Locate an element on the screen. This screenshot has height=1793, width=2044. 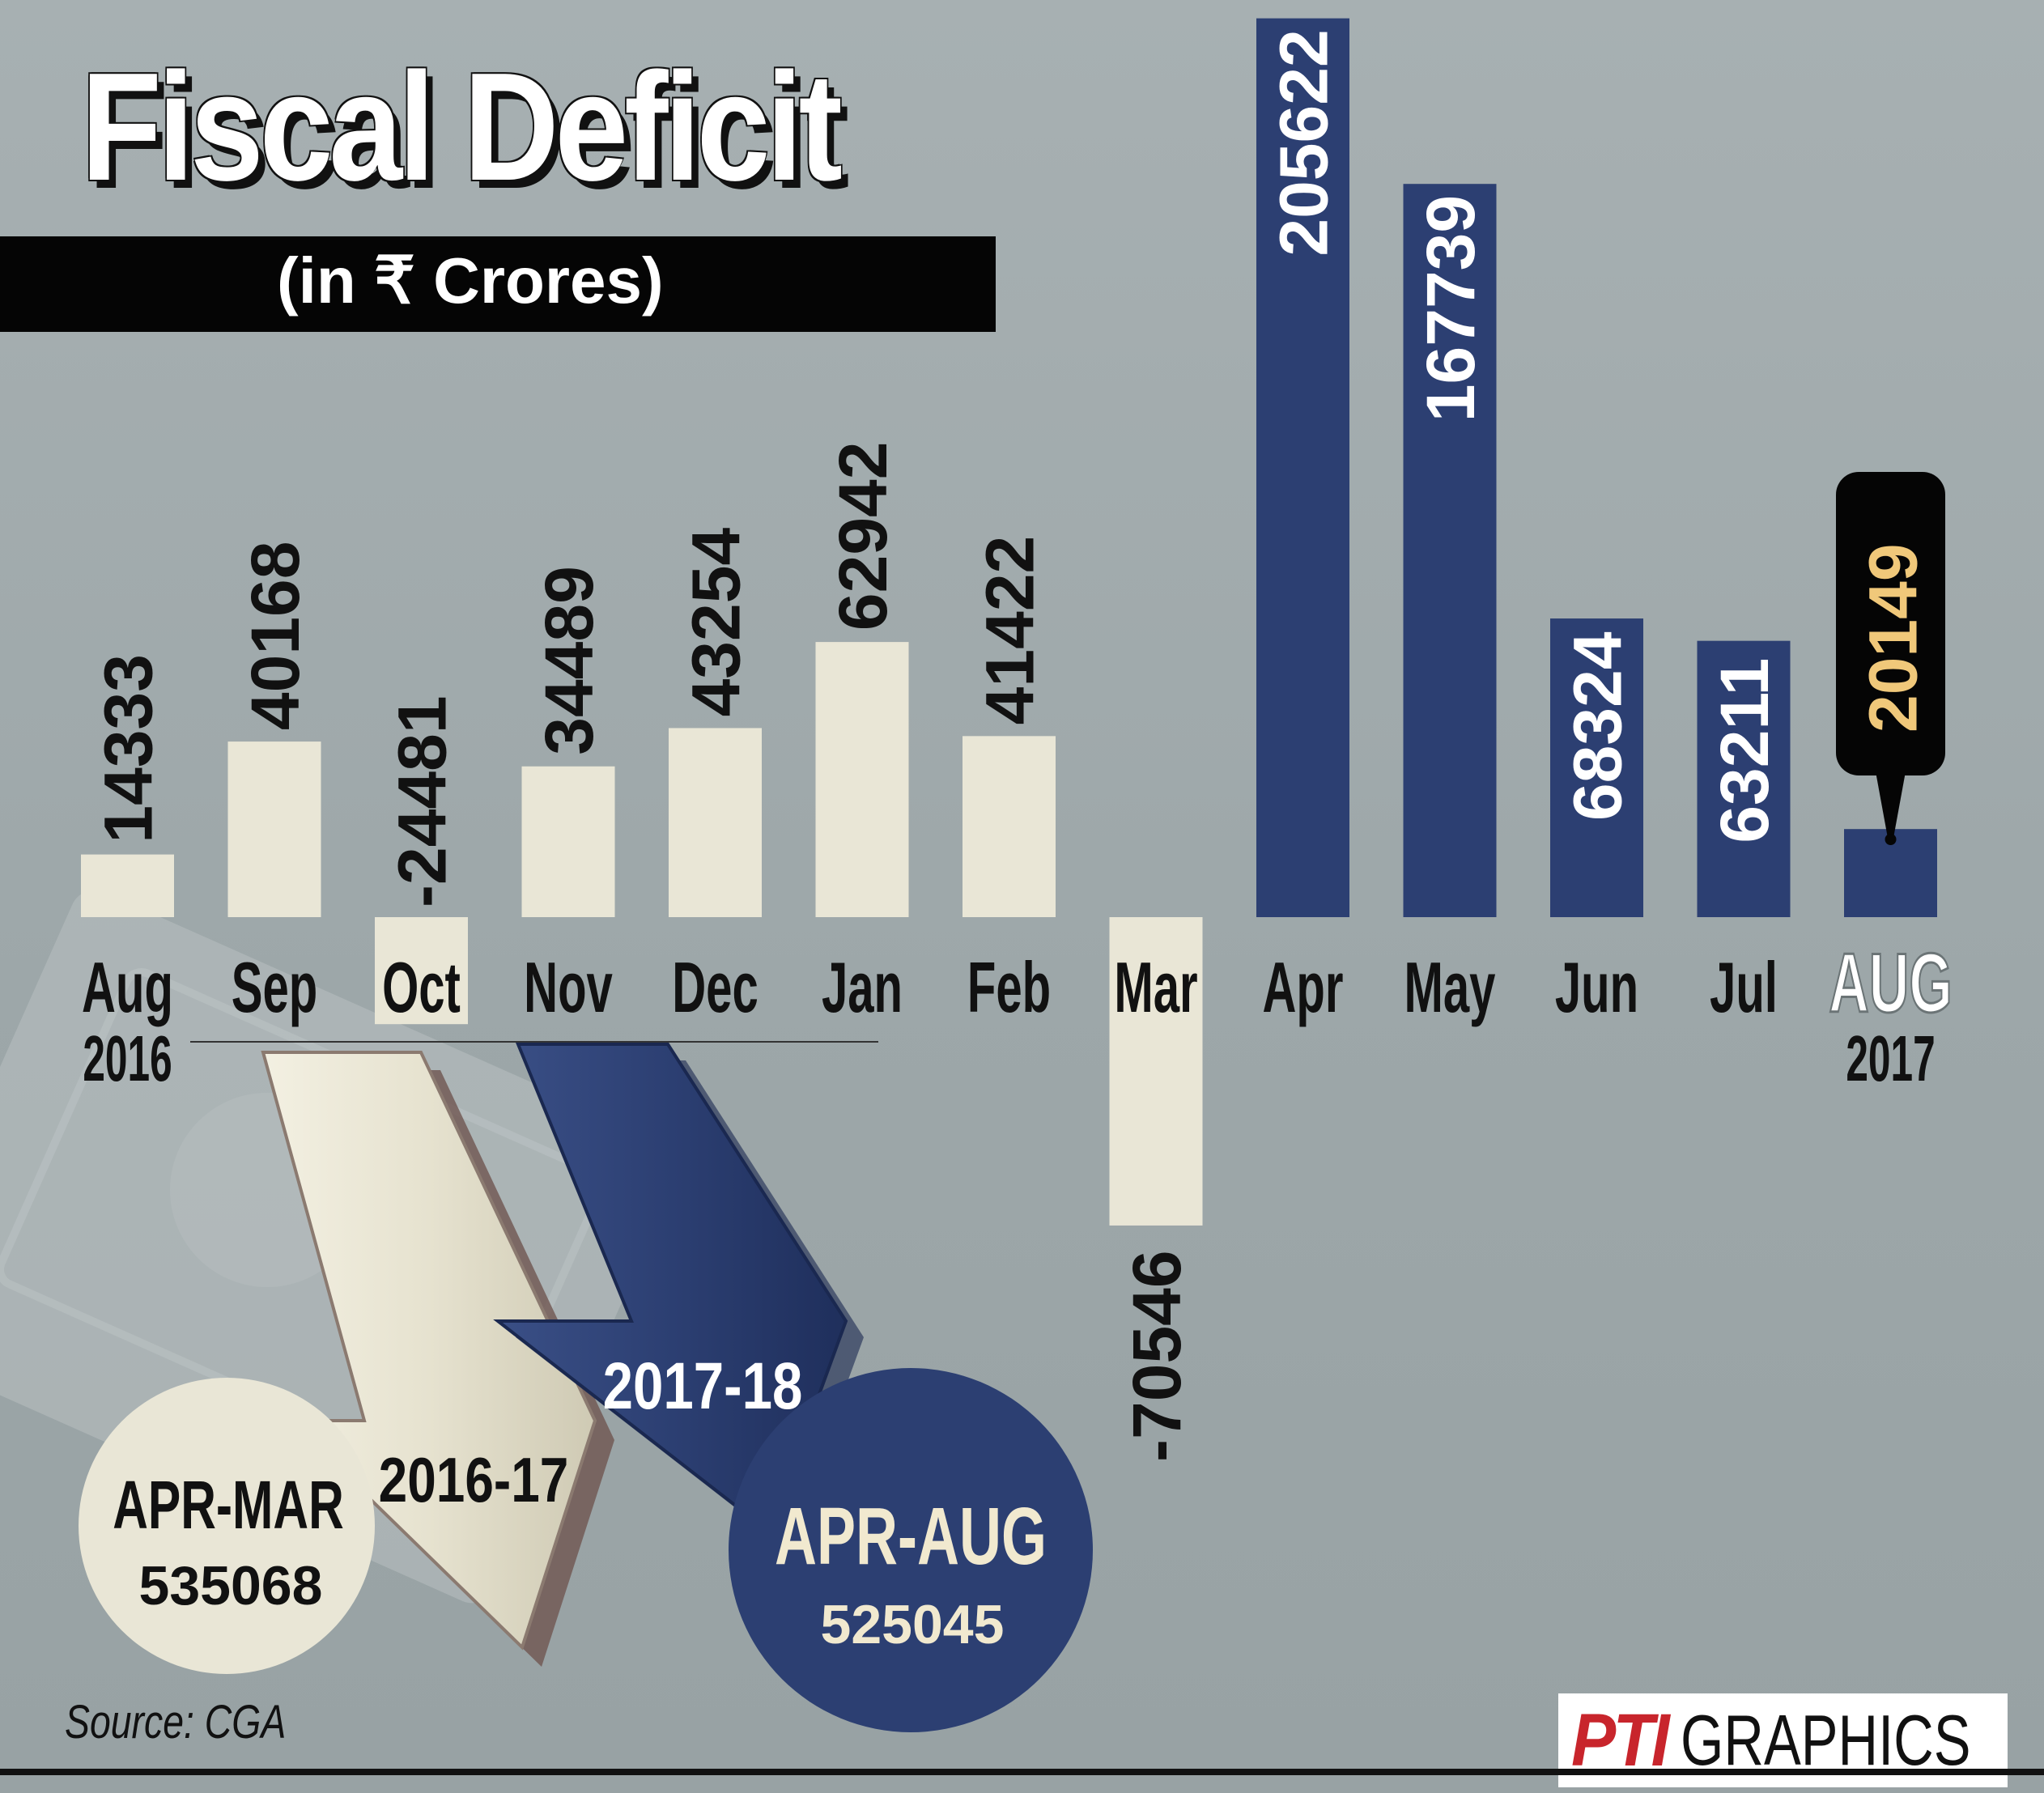
value-label-feb: 41422 is located at coordinates (1010, 630).